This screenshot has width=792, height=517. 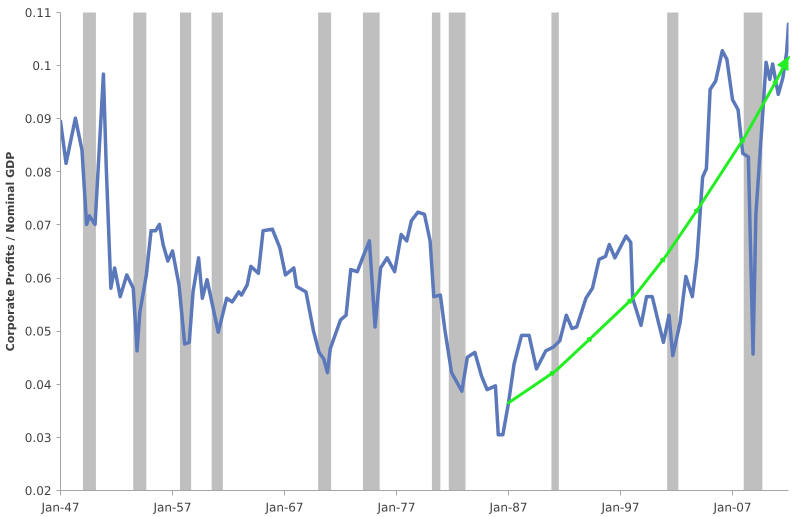 I want to click on y-tick-label: 0.05, so click(x=38, y=331).